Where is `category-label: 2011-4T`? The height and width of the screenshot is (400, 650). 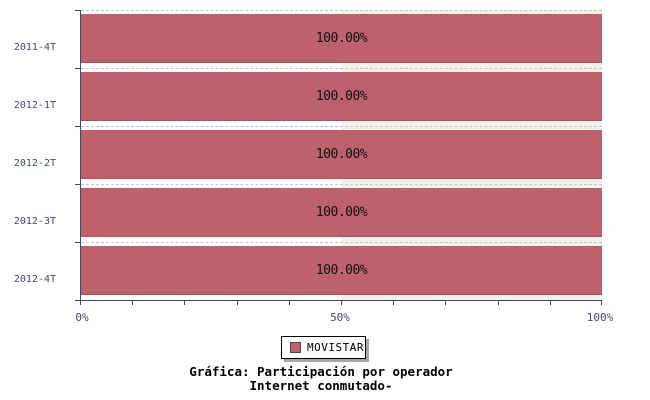
category-label: 2011-4T is located at coordinates (34, 47).